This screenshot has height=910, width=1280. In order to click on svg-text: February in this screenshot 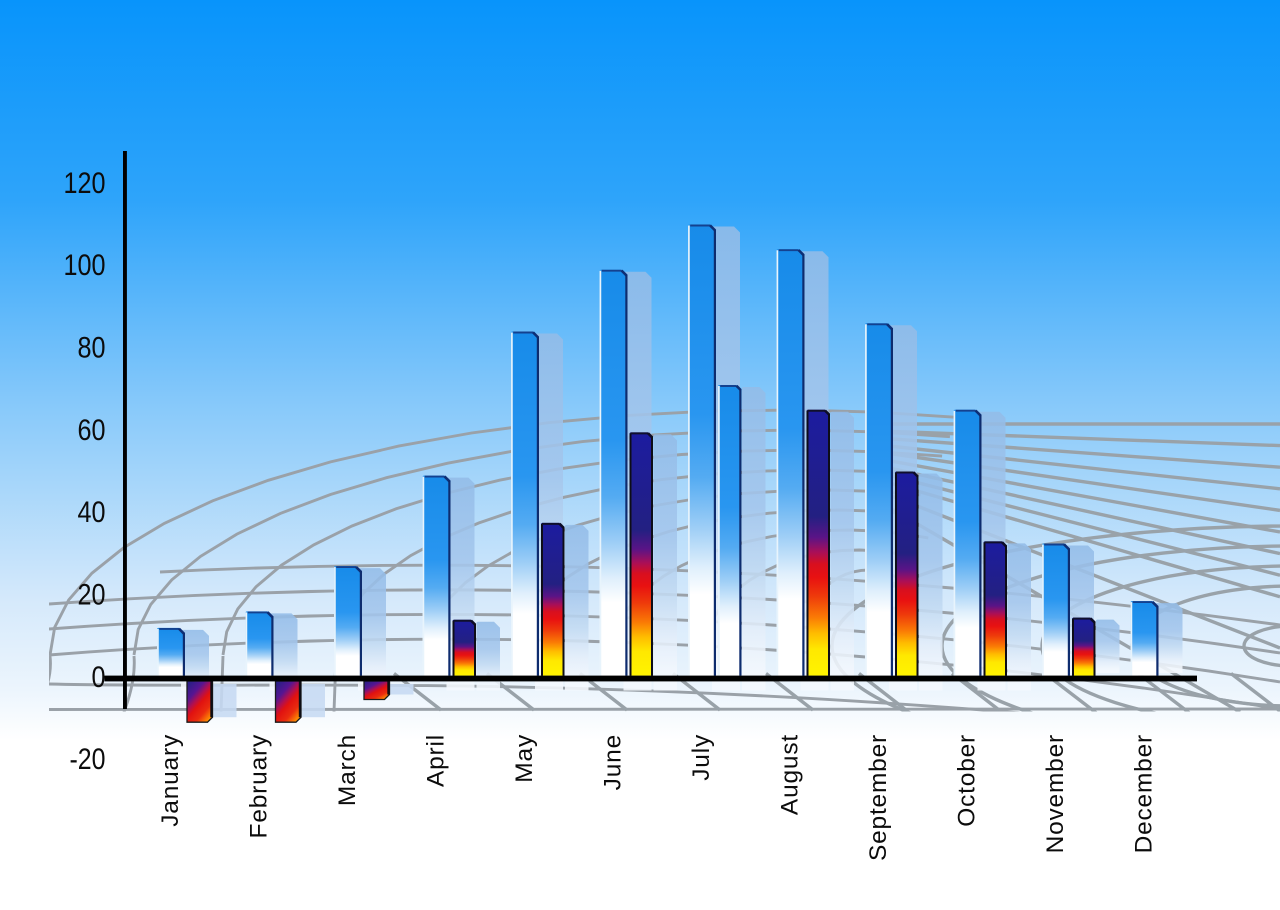, I will do `click(259, 786)`.